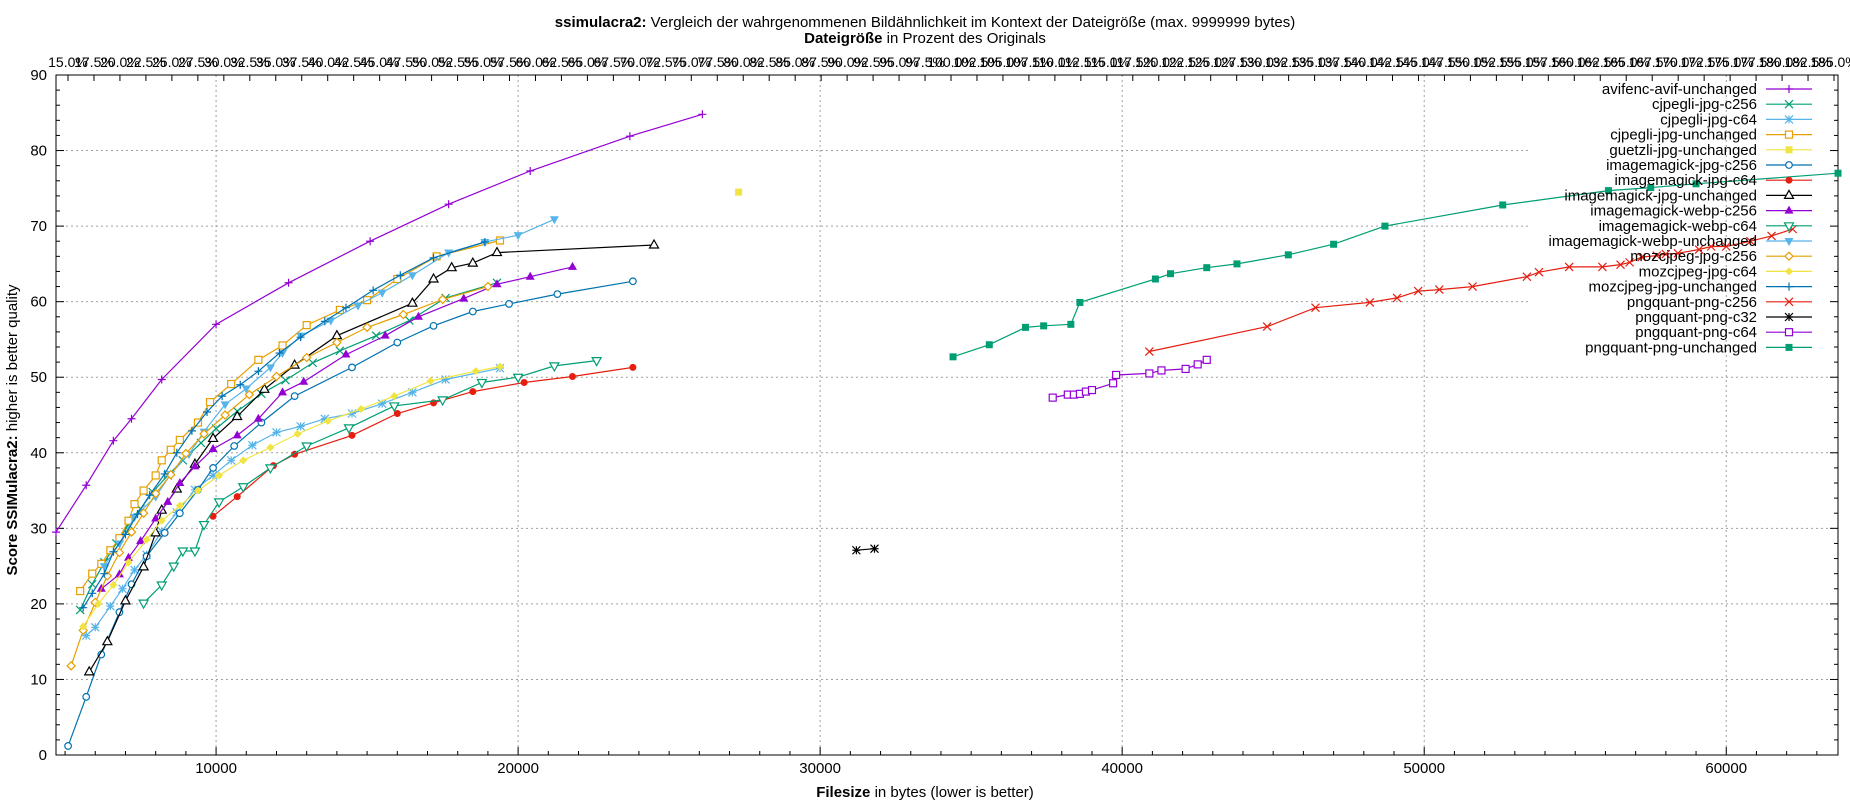  Describe the element at coordinates (1055, 62) in the screenshot. I see `top-tick-label: 110.0%` at that location.